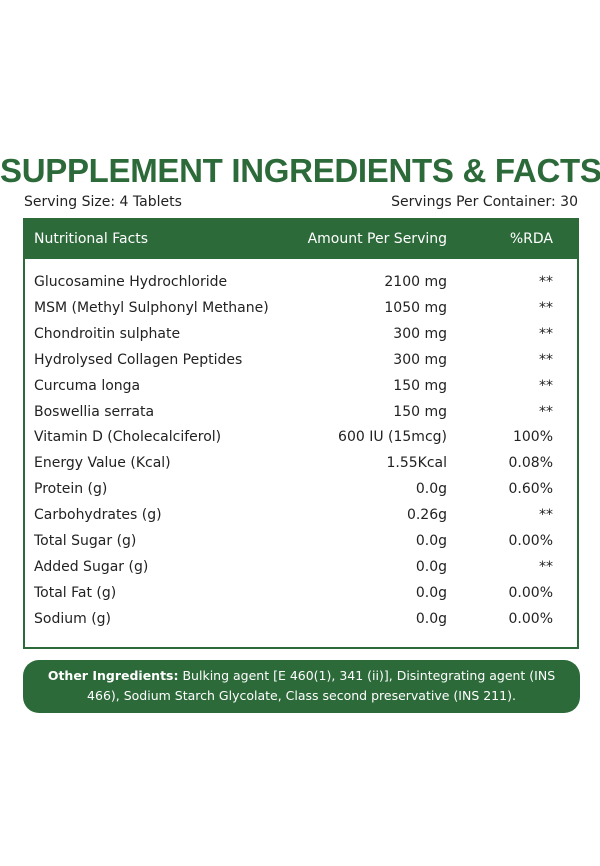 The height and width of the screenshot is (866, 600). Describe the element at coordinates (138, 359) in the screenshot. I see `nutrient-name: Hydrolysed Collagen Peptides` at that location.